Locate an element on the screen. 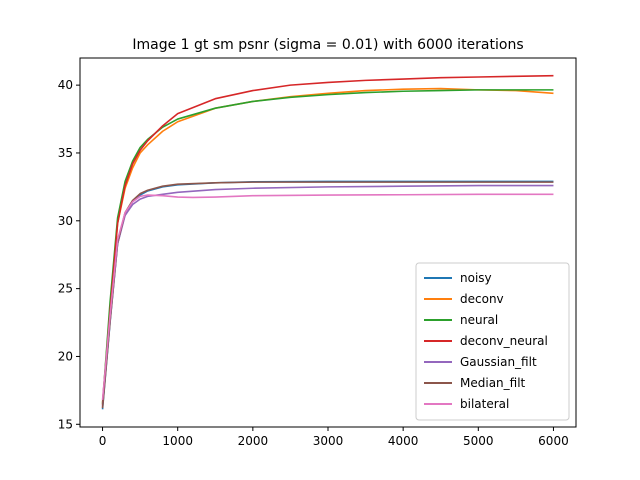 This screenshot has height=480, width=640. y-tick-label: 15 is located at coordinates (65, 424).